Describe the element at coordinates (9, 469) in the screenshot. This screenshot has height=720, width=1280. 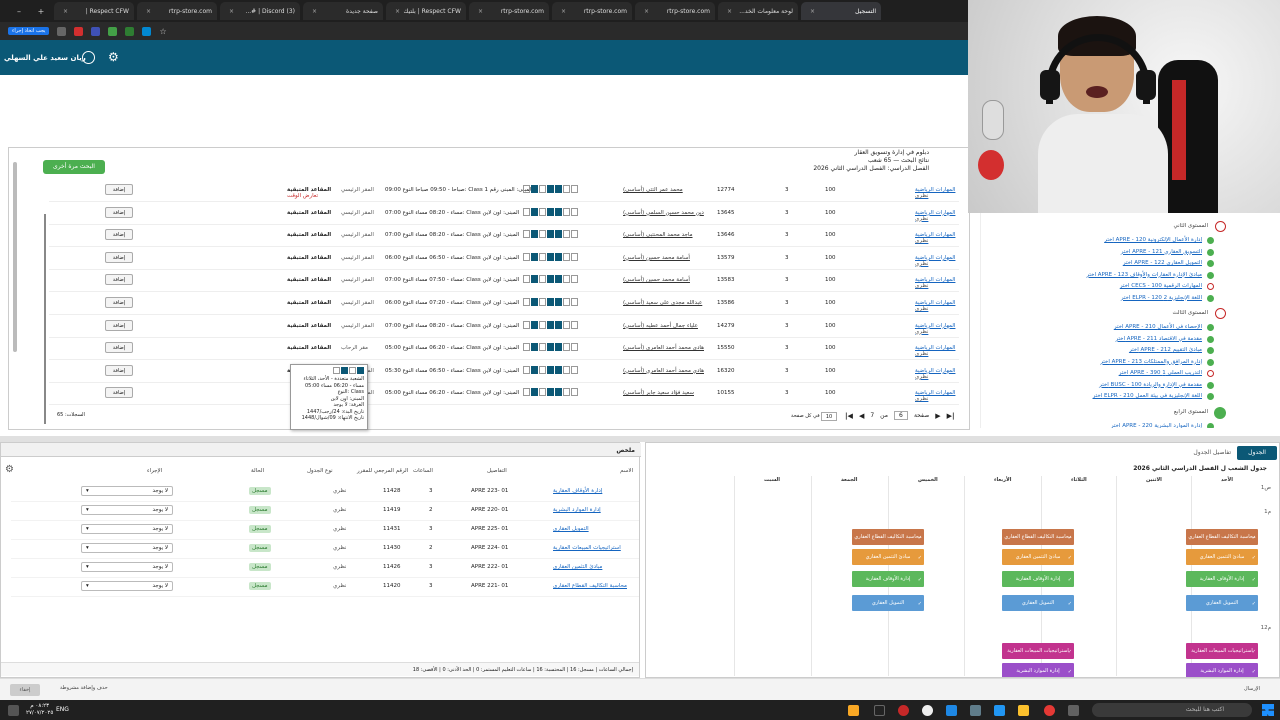
I see `summary-gear-icon: ⚙` at that location.